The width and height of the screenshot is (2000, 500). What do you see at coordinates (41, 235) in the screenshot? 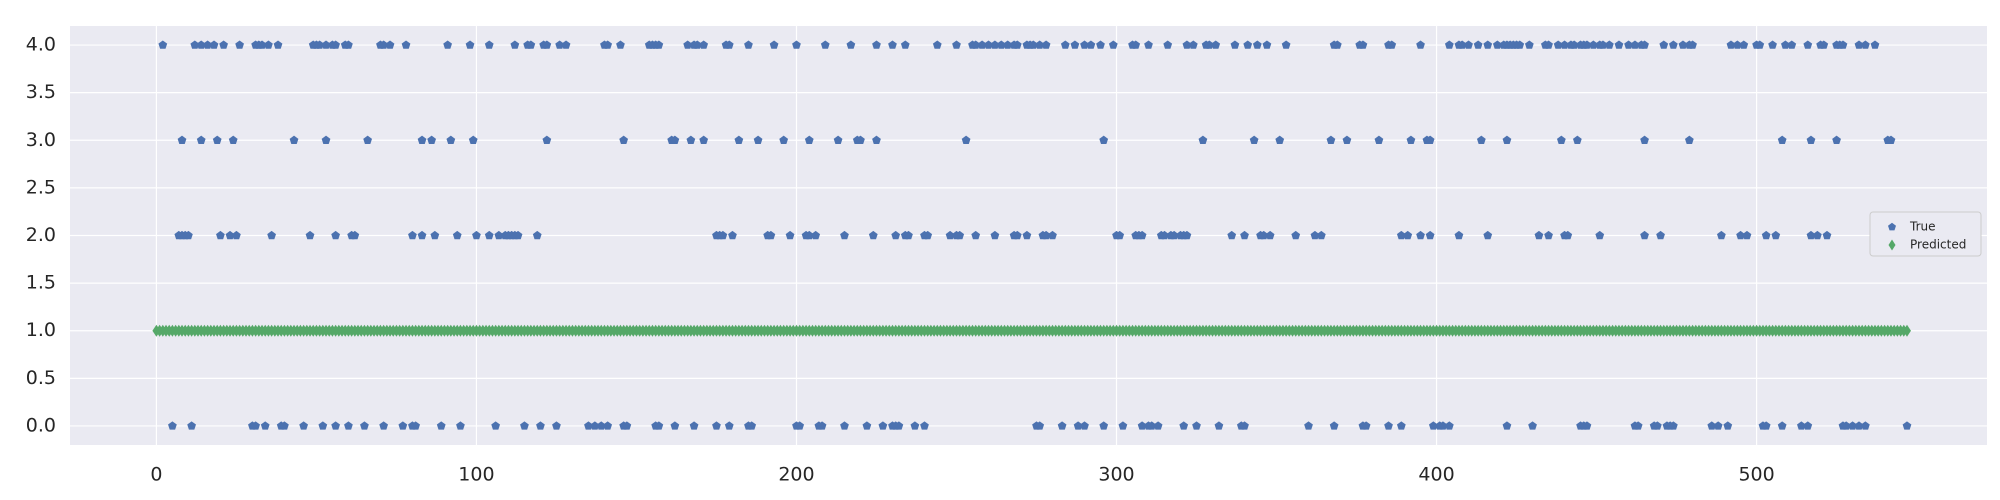
I see `y-tick-label: 2.0` at bounding box center [41, 235].